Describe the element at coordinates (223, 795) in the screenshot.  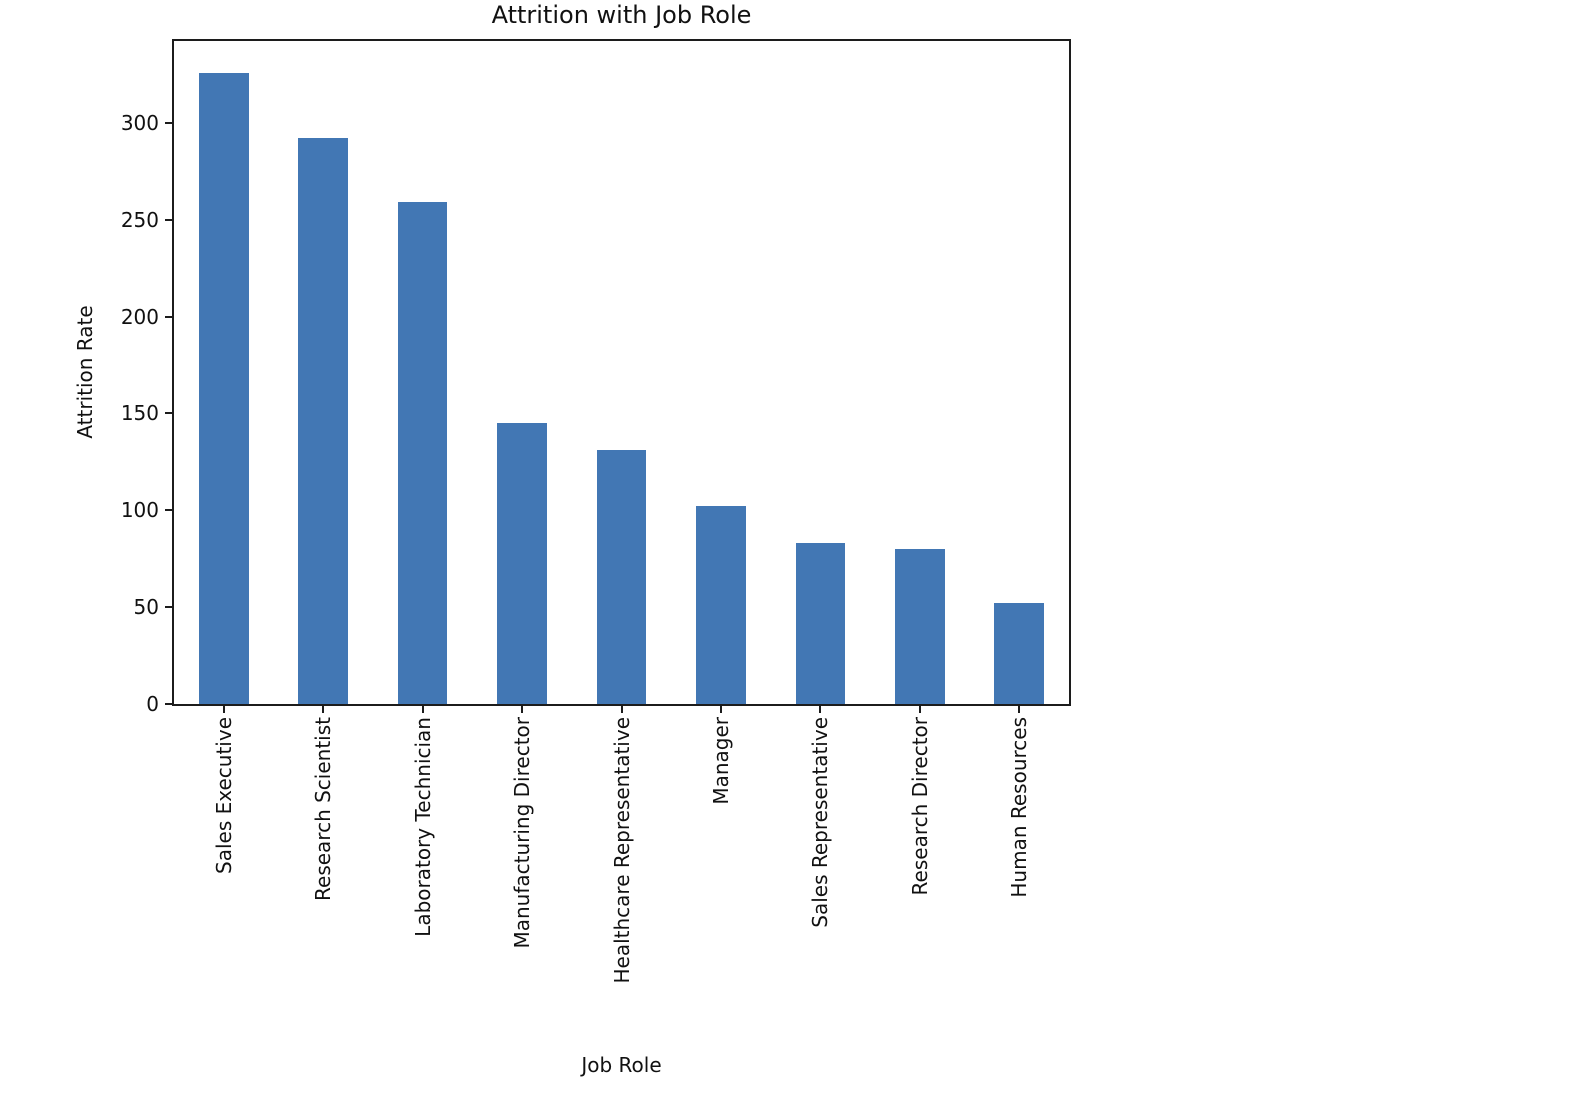
I see `x-tick-label: Sales Executive` at that location.